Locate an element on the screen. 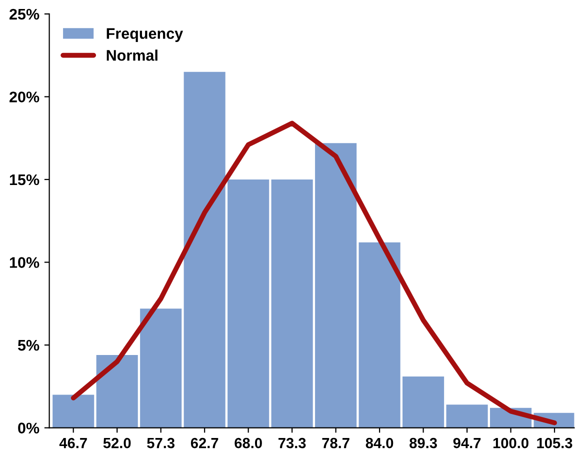  y-tick-label: 20% is located at coordinates (25, 97).